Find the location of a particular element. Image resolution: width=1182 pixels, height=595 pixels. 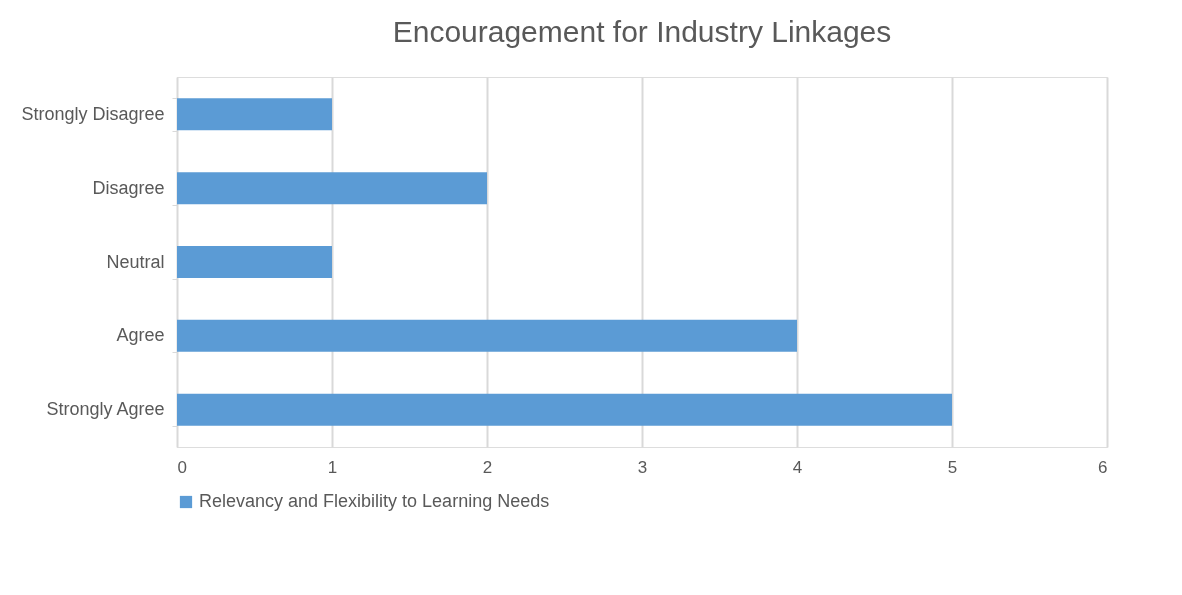

y-tick-label: Strongly Disagree is located at coordinates (93, 113).